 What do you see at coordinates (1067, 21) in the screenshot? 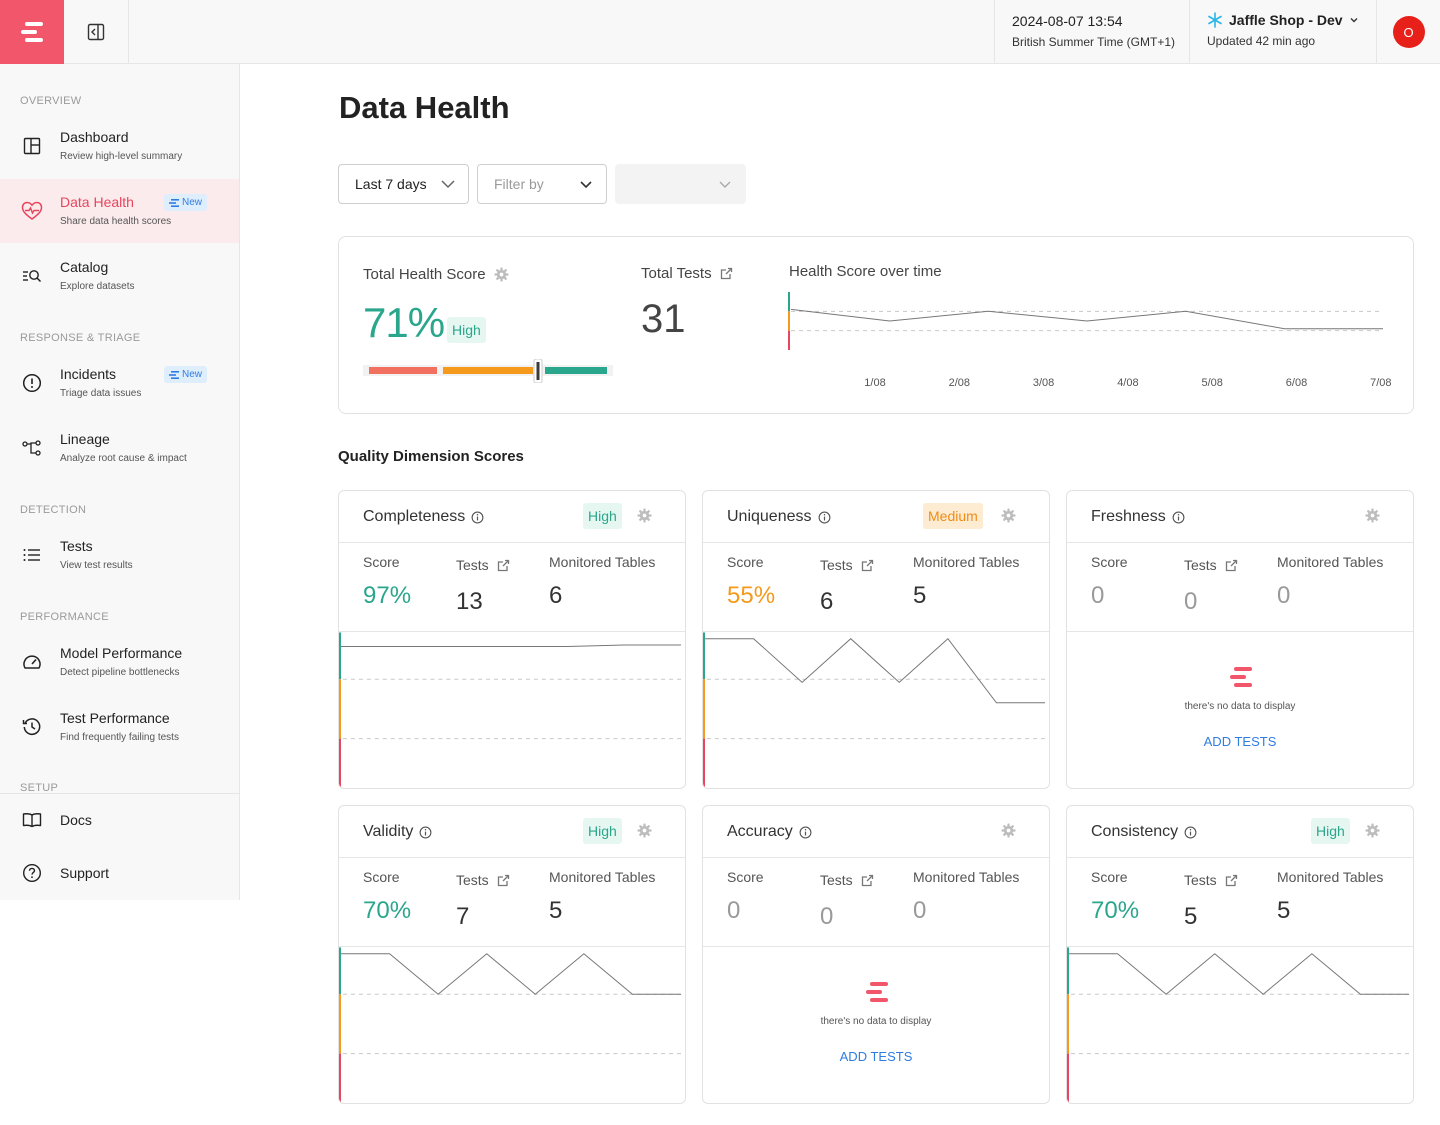
I see `current-datetime: 2024-08-07 13:54` at bounding box center [1067, 21].